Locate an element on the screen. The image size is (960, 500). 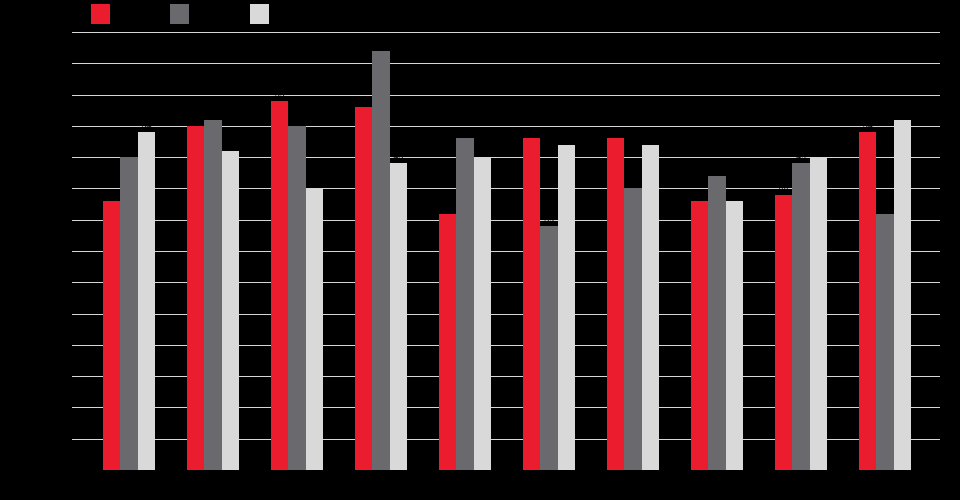
y-axis-tick-label: 10 is located at coordinates (60, 408).